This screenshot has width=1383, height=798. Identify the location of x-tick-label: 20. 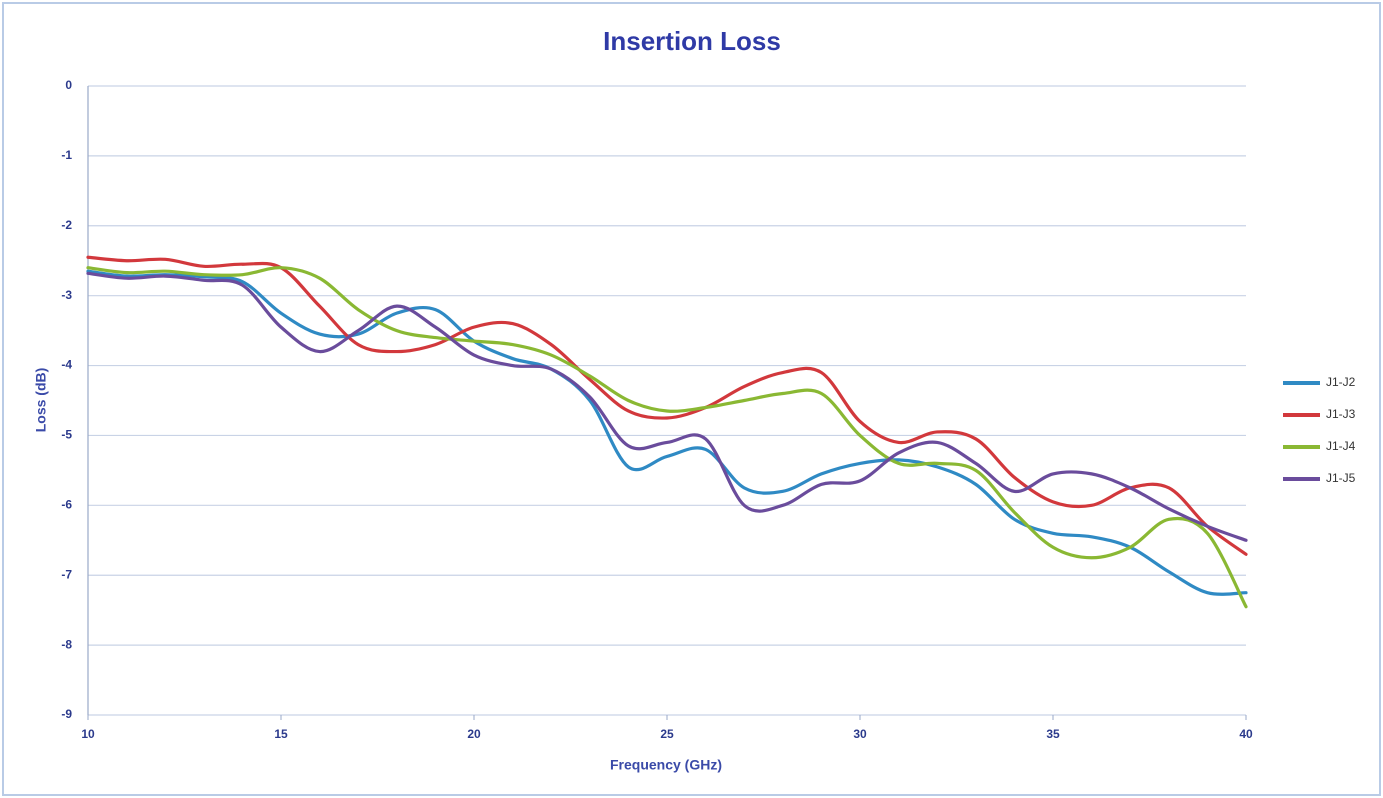
(474, 734).